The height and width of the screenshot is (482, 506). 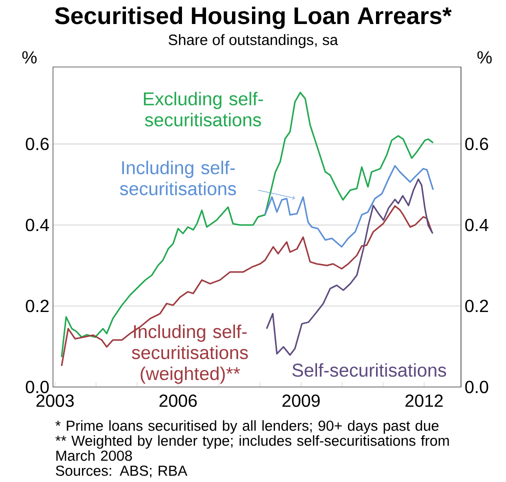 What do you see at coordinates (29, 57) in the screenshot?
I see `y-axis-title: %` at bounding box center [29, 57].